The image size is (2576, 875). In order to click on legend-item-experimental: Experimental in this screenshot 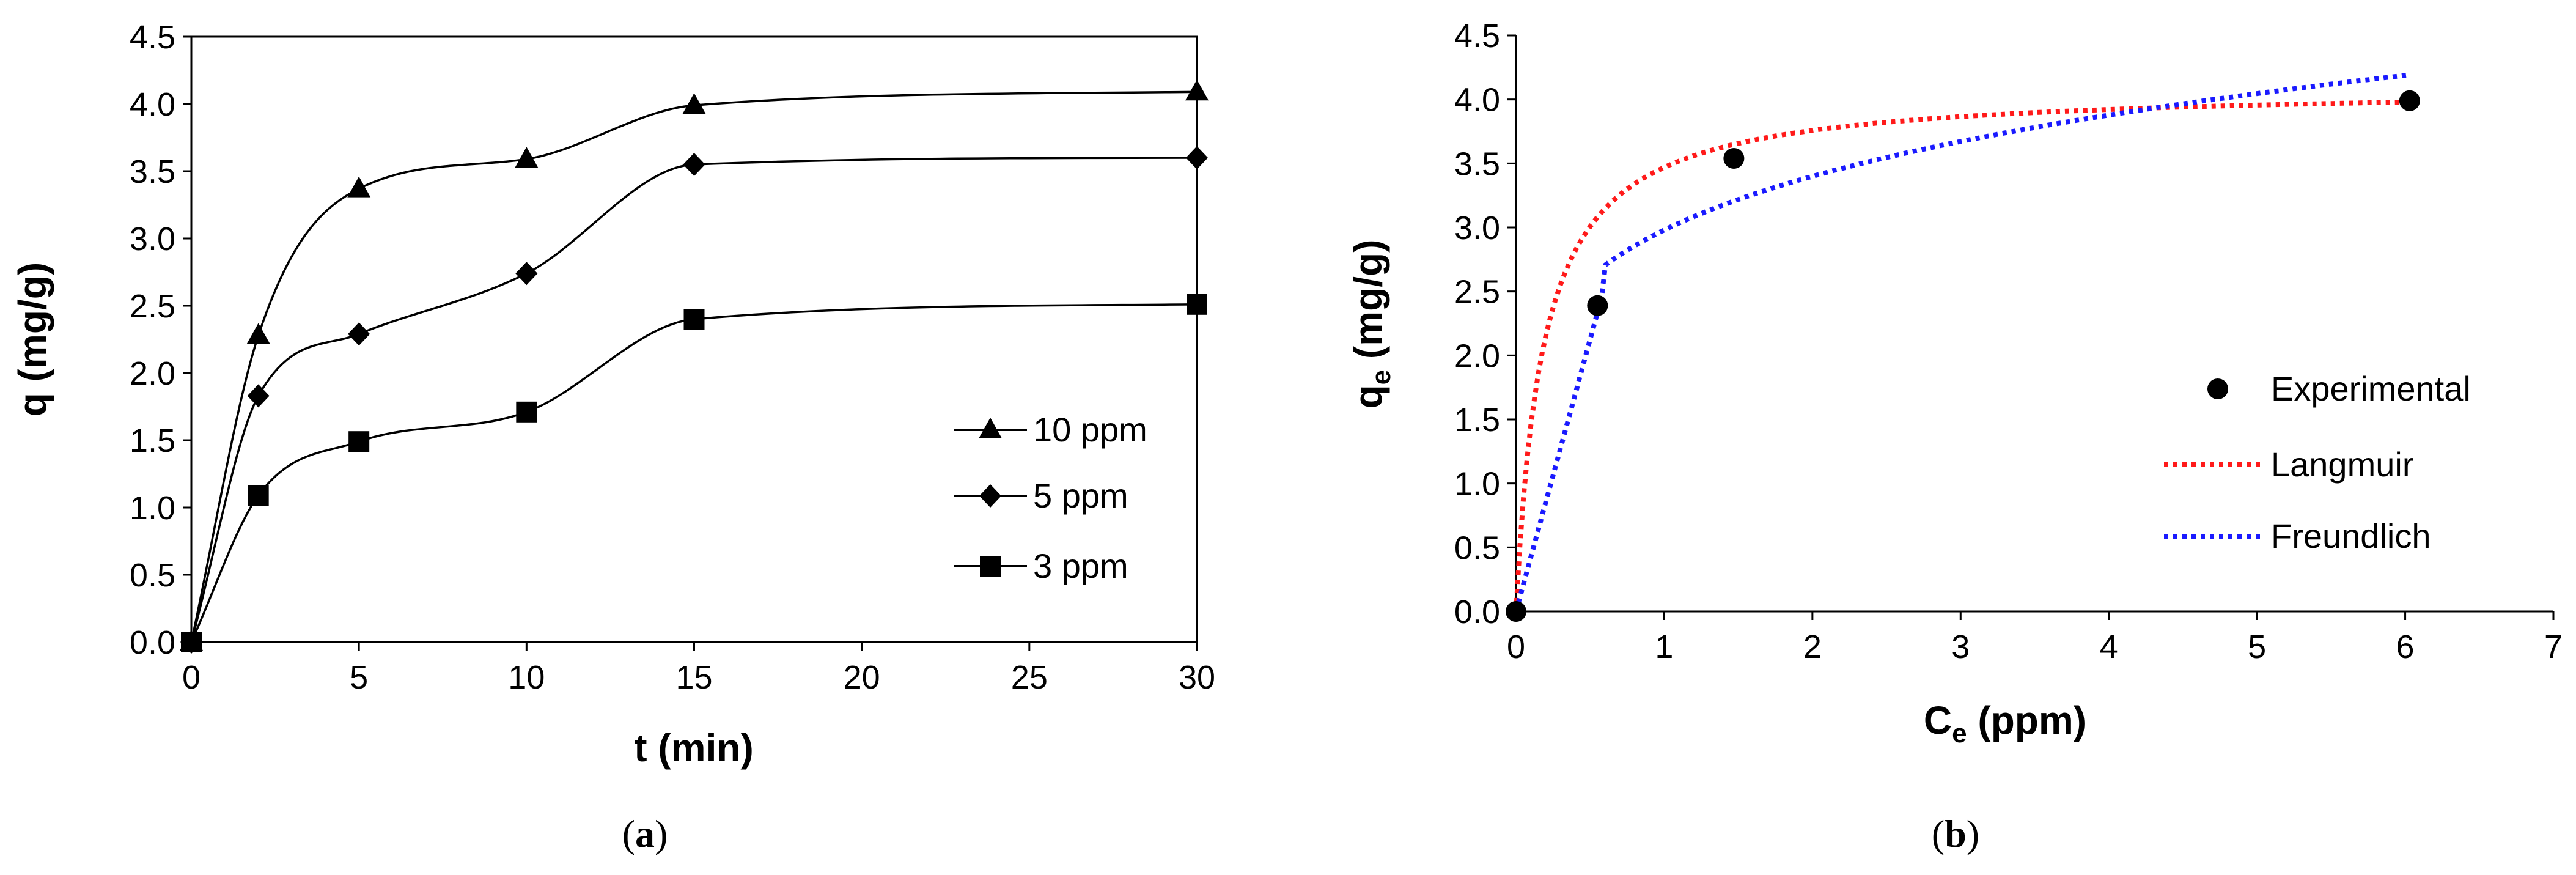, I will do `click(2339, 388)`.